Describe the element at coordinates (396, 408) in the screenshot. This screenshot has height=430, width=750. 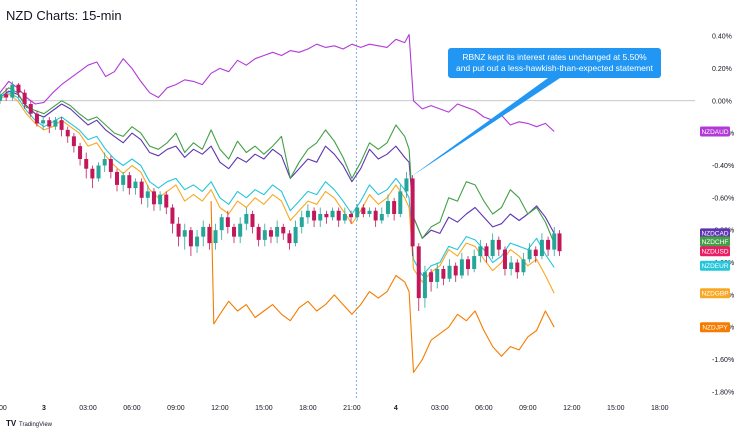
I see `x-tick-label: 4` at that location.